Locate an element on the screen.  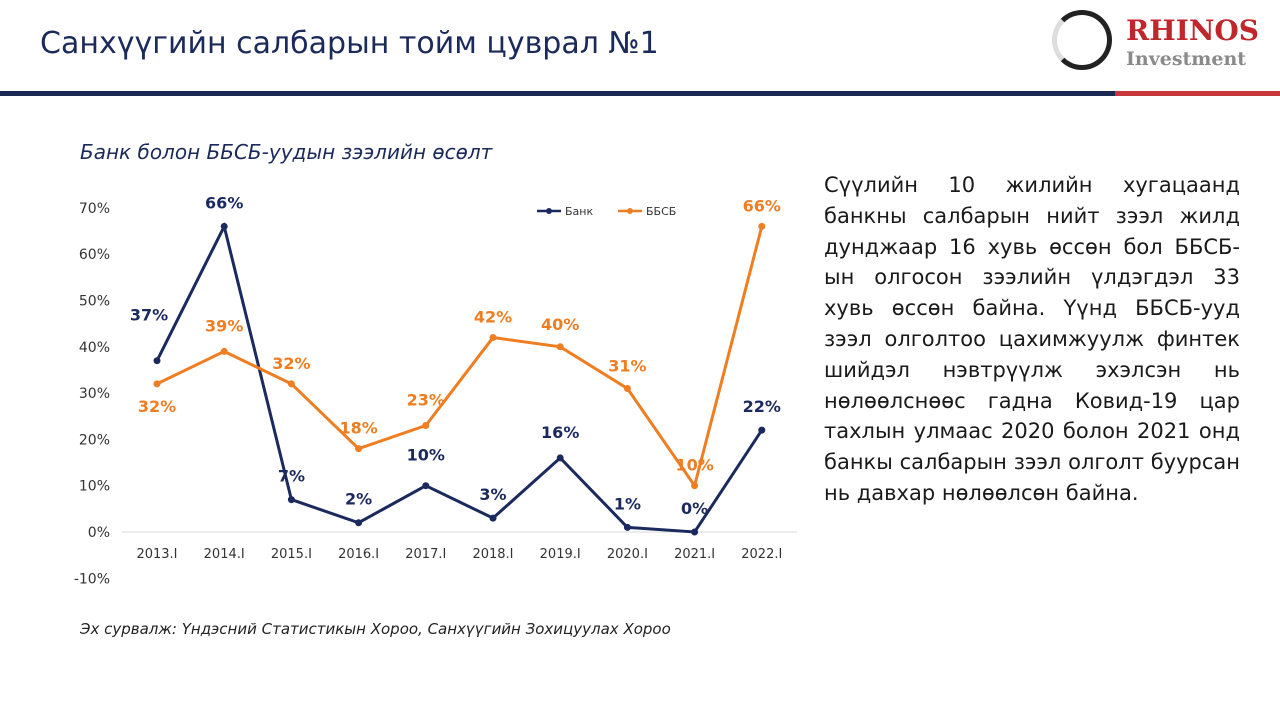
data-label: 7% is located at coordinates (291, 476).